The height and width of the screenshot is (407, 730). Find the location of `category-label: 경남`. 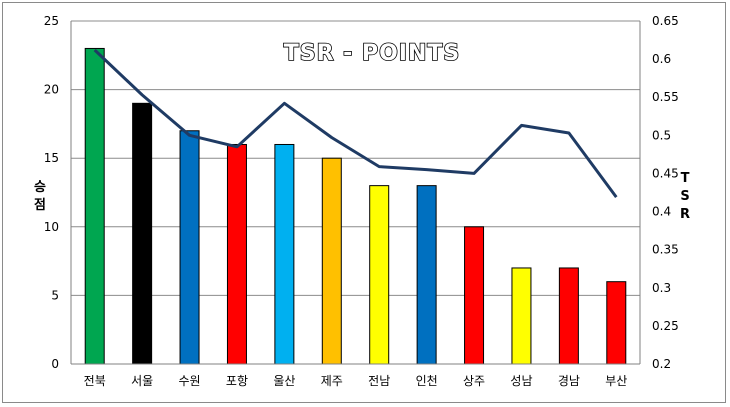

category-label: 경남 is located at coordinates (569, 381).